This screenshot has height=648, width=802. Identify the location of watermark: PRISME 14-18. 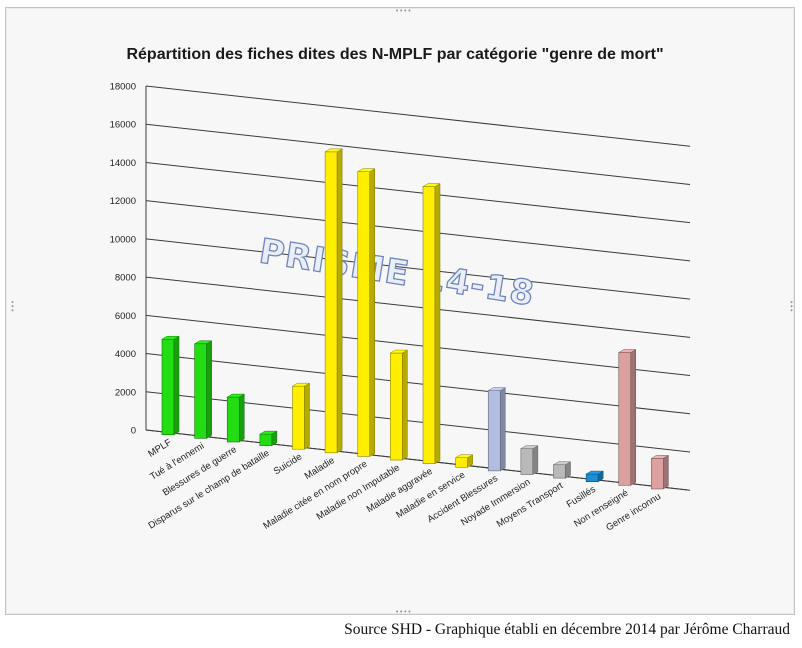
(397, 272).